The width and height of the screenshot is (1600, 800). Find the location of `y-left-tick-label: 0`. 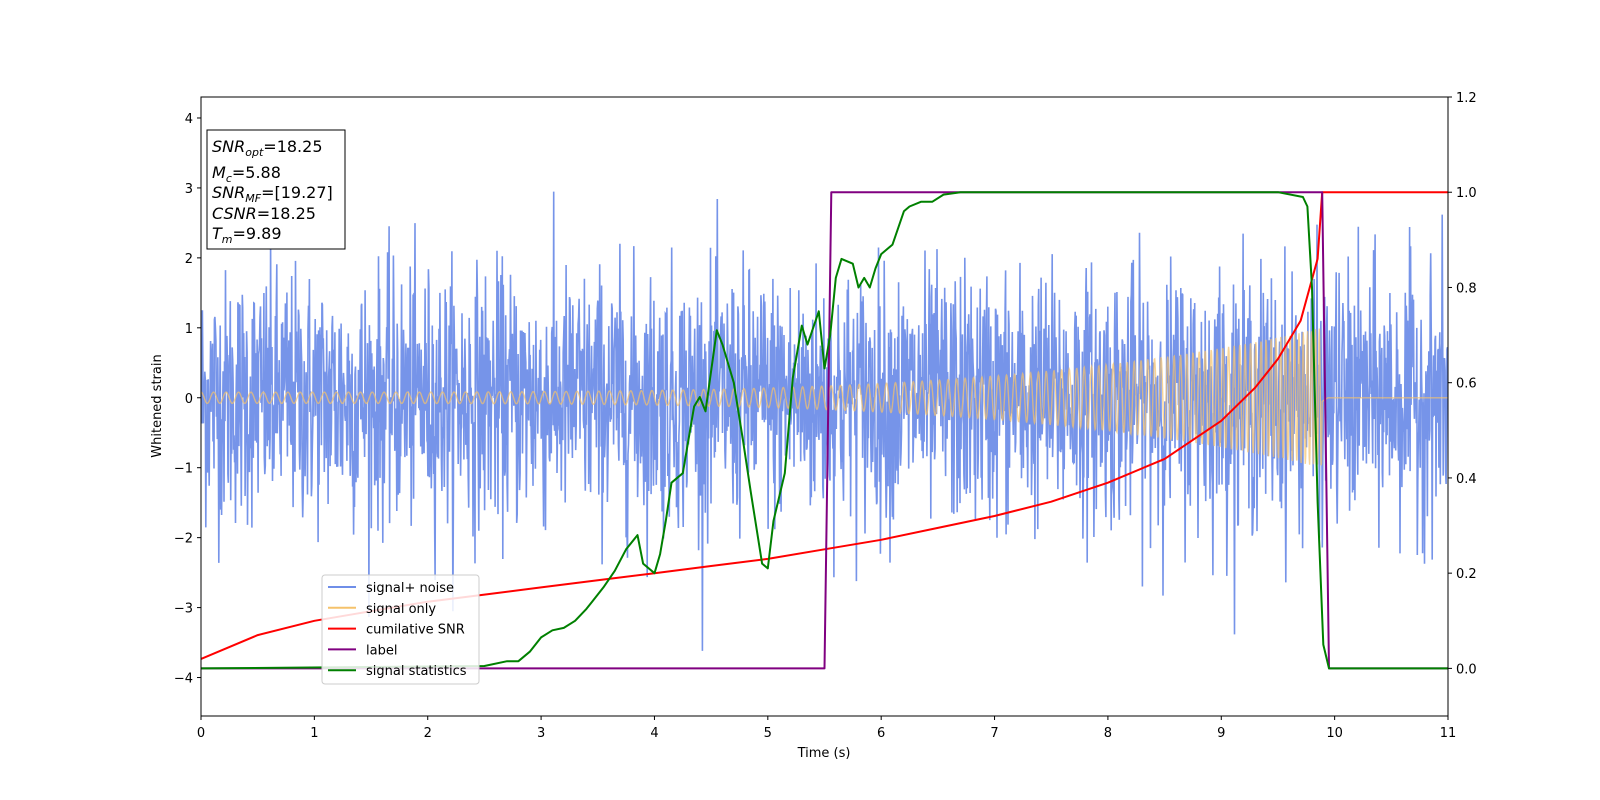

y-left-tick-label: 0 is located at coordinates (189, 399).